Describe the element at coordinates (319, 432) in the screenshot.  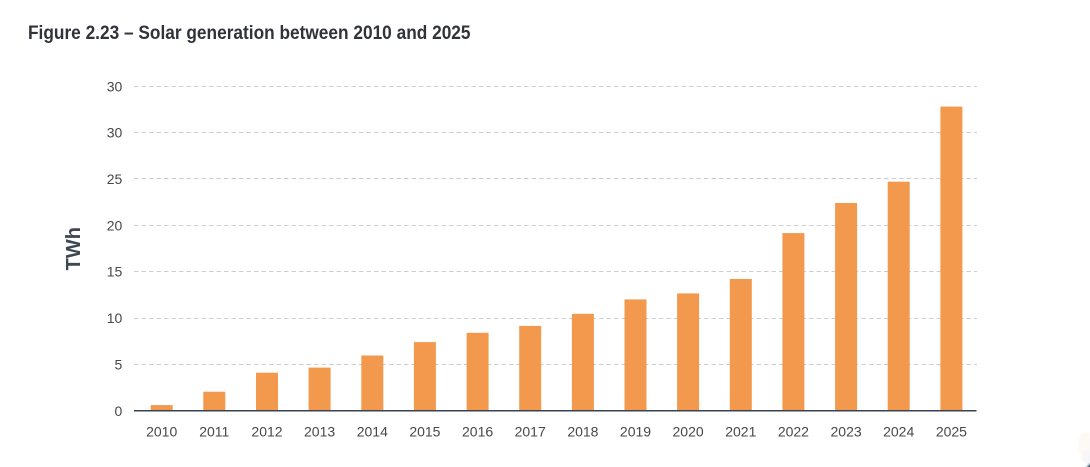
I see `svg-text: 2013` at that location.